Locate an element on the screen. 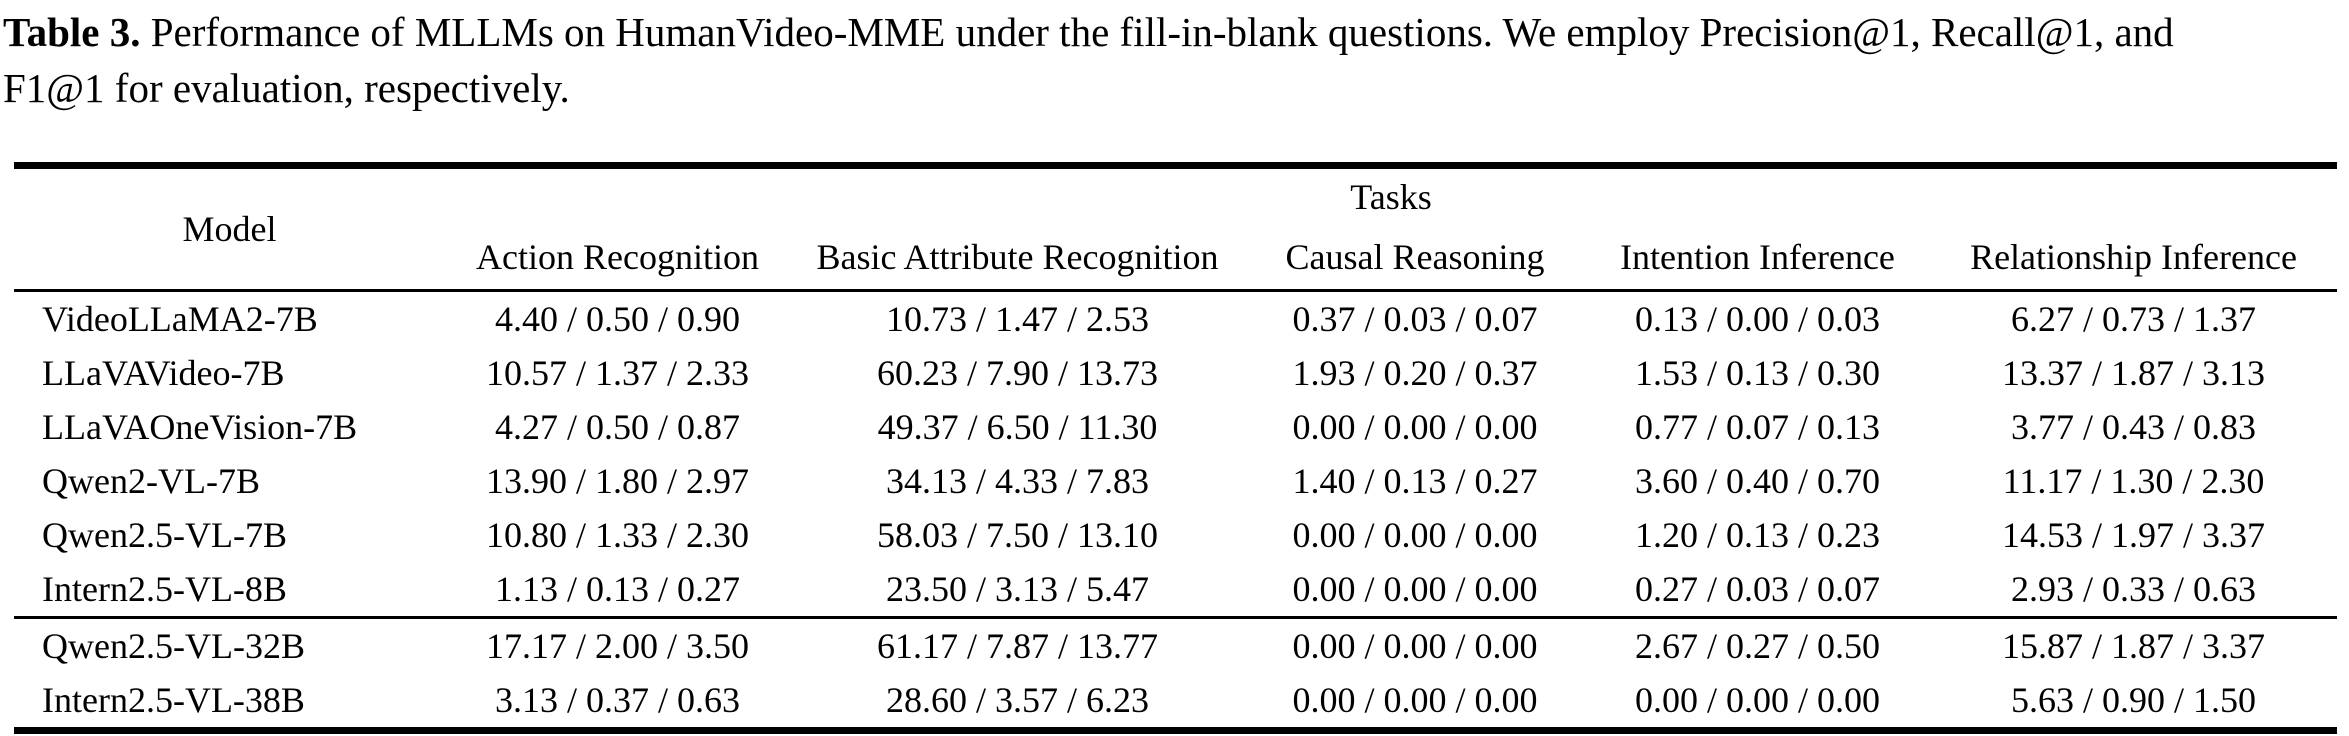  metric-cell: 60.23 / 7.90 / 13.73 is located at coordinates (1017, 373).